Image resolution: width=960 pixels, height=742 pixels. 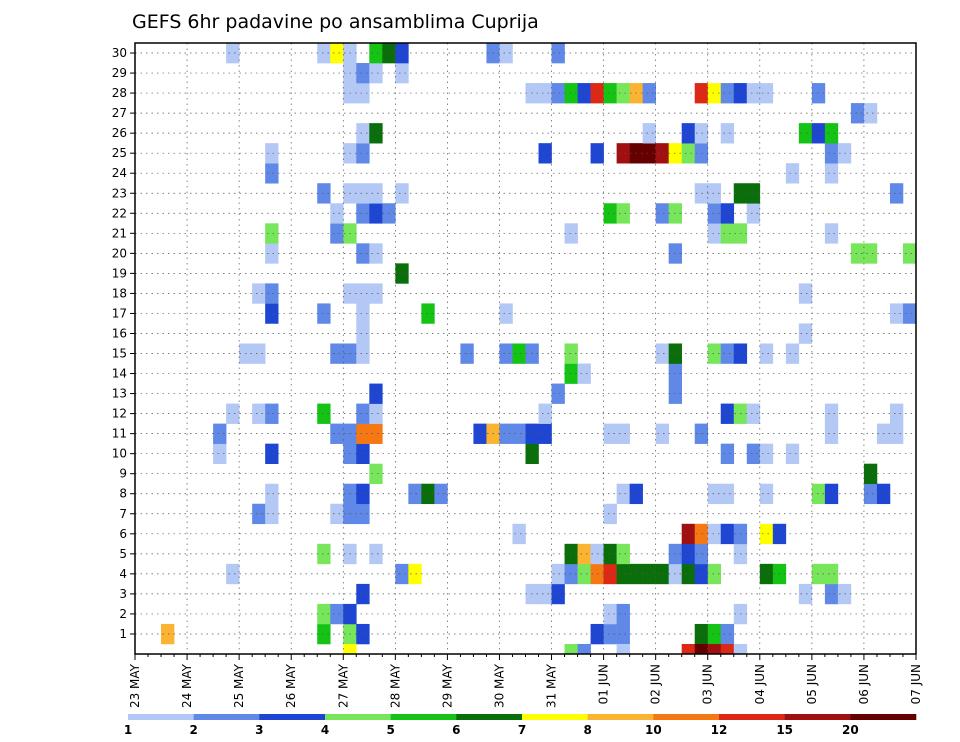 What do you see at coordinates (653, 730) in the screenshot?
I see `colorbar-tick-label: 10` at bounding box center [653, 730].